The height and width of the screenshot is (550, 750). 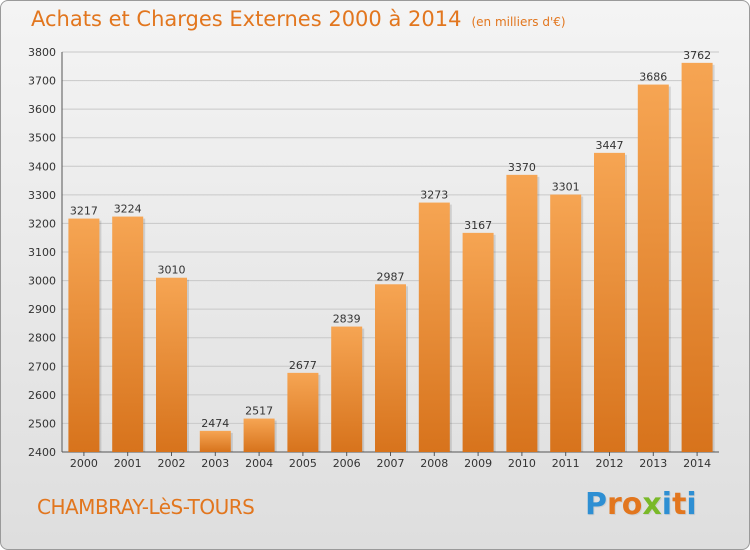 What do you see at coordinates (632, 504) in the screenshot?
I see `logo-letter: o` at bounding box center [632, 504].